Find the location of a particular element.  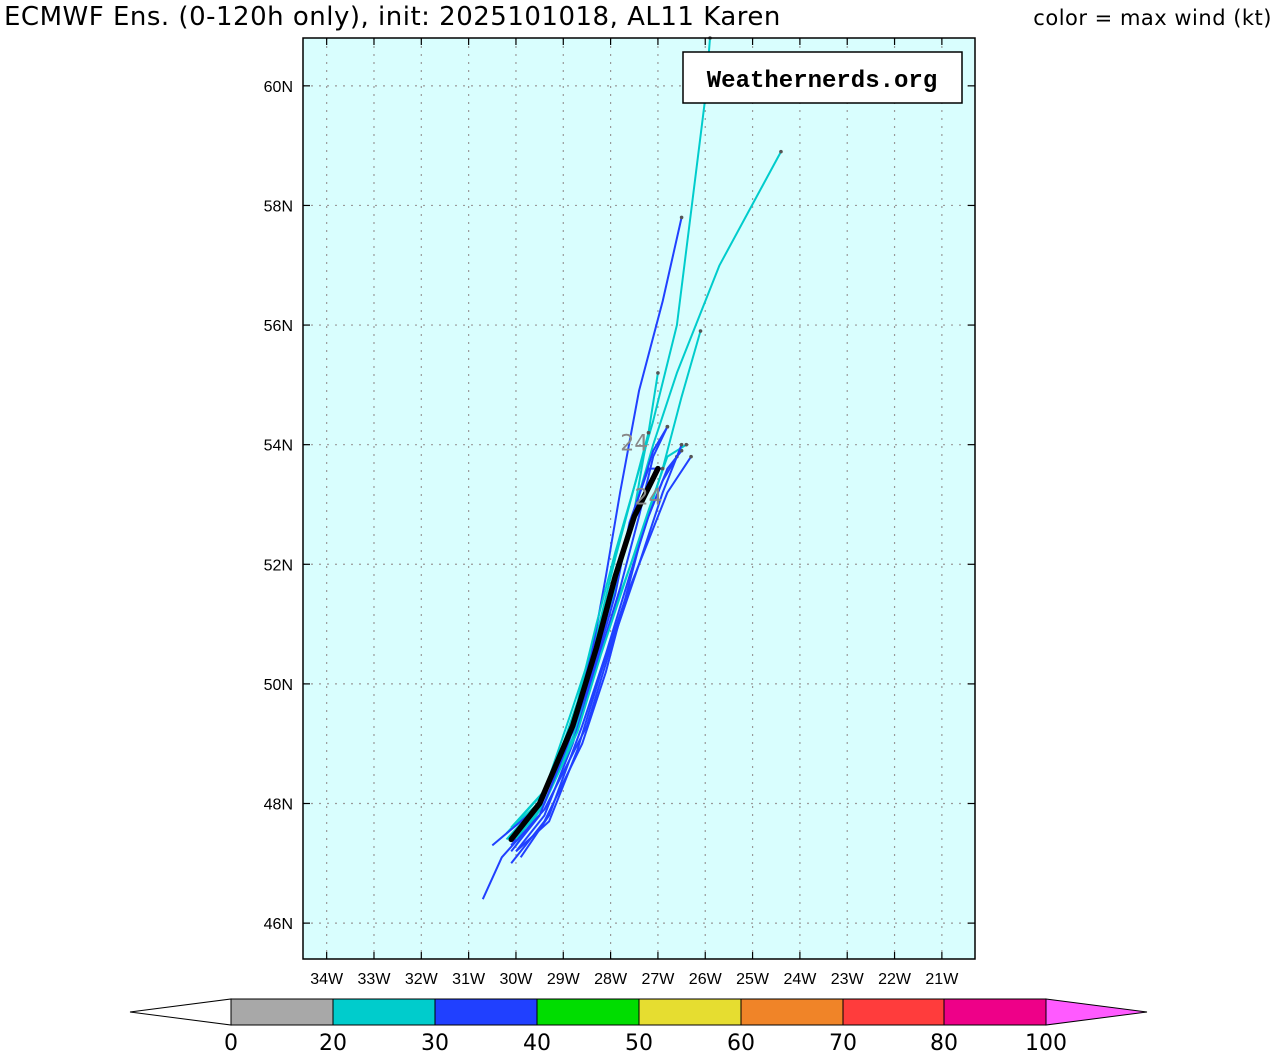

lon-tick-label: 31W is located at coordinates (469, 979).